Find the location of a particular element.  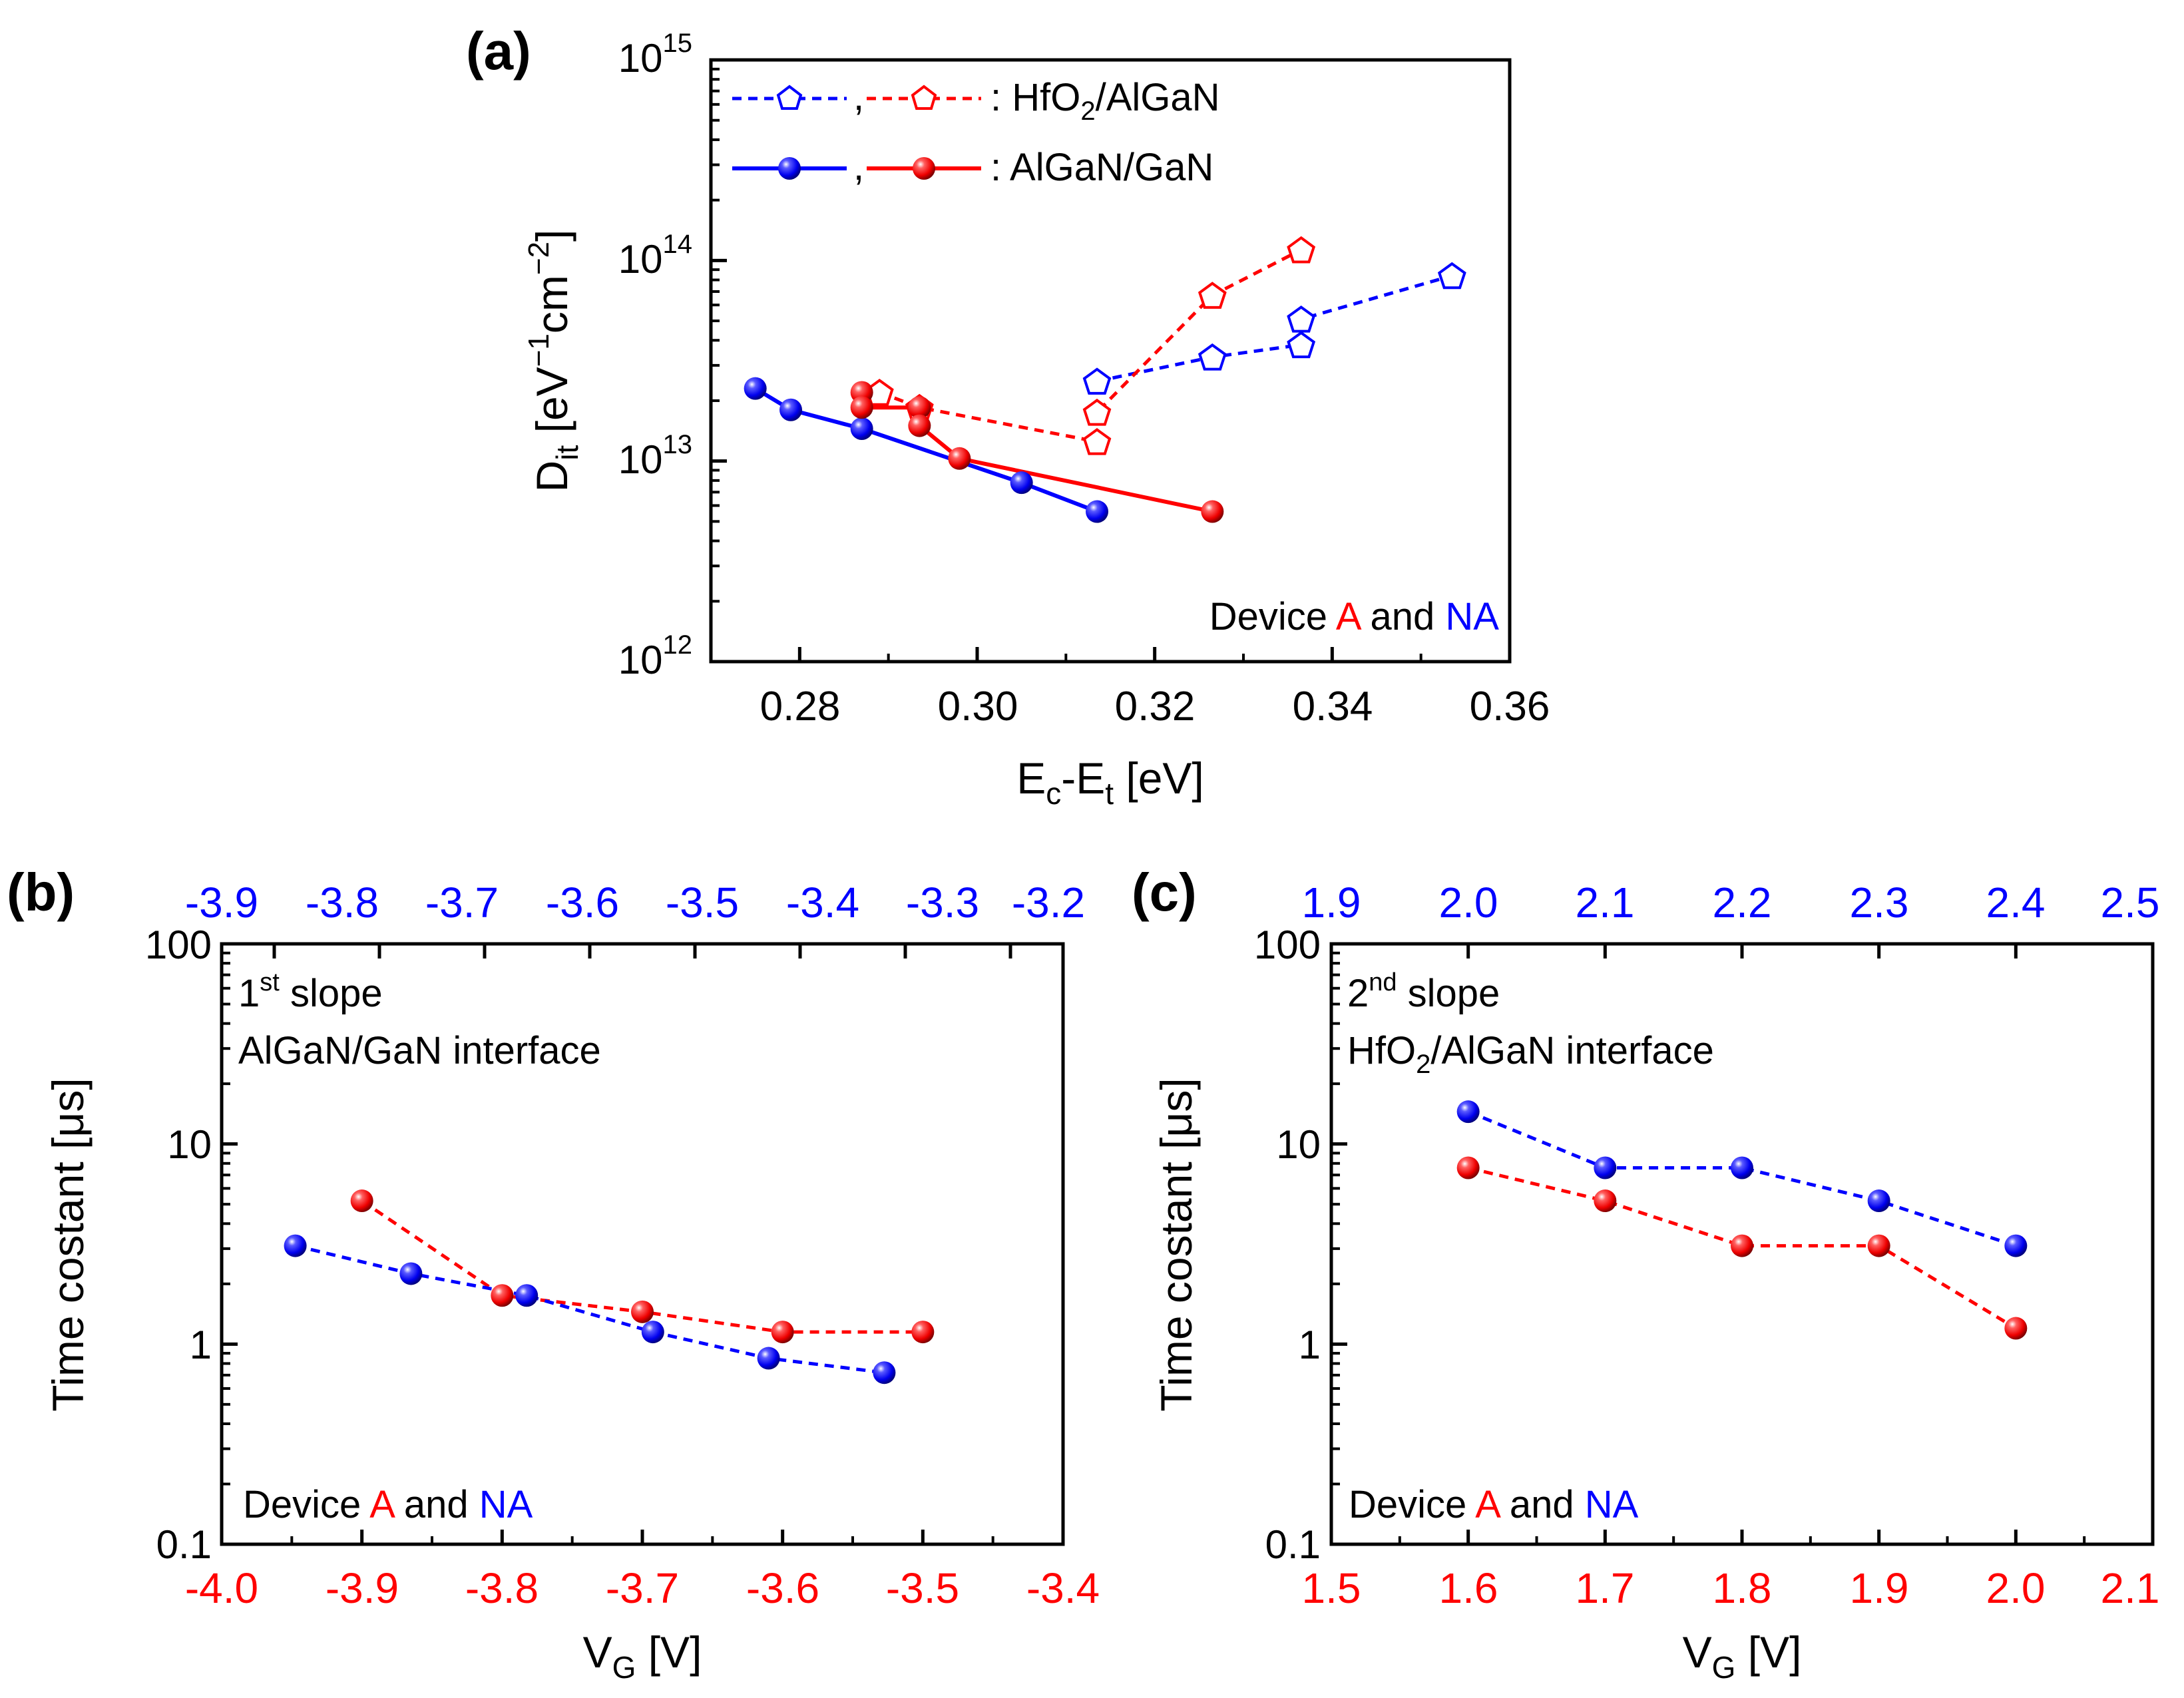

y-tick-label: 100 is located at coordinates (178, 945).